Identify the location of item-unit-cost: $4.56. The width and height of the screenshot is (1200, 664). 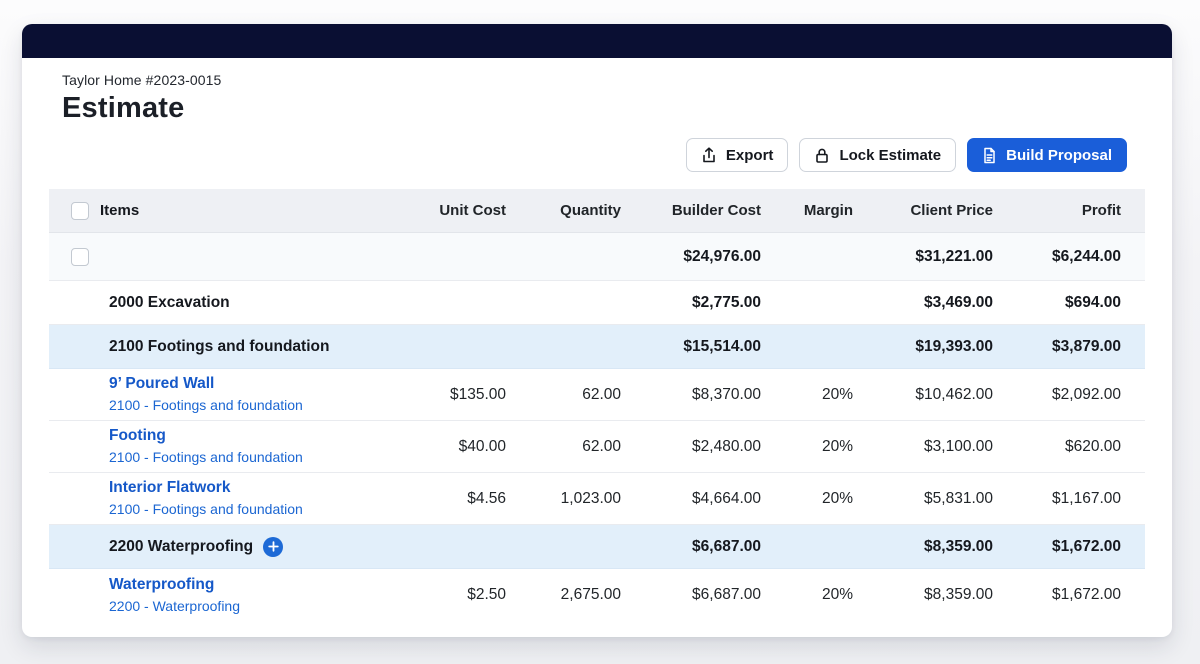
(486, 498).